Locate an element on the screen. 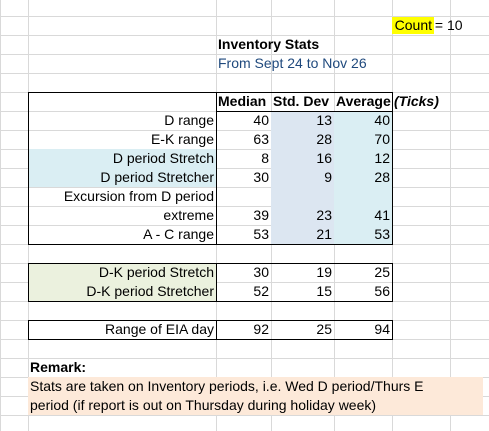 This screenshot has width=489, height=431. cell-value: 19 is located at coordinates (324, 272).